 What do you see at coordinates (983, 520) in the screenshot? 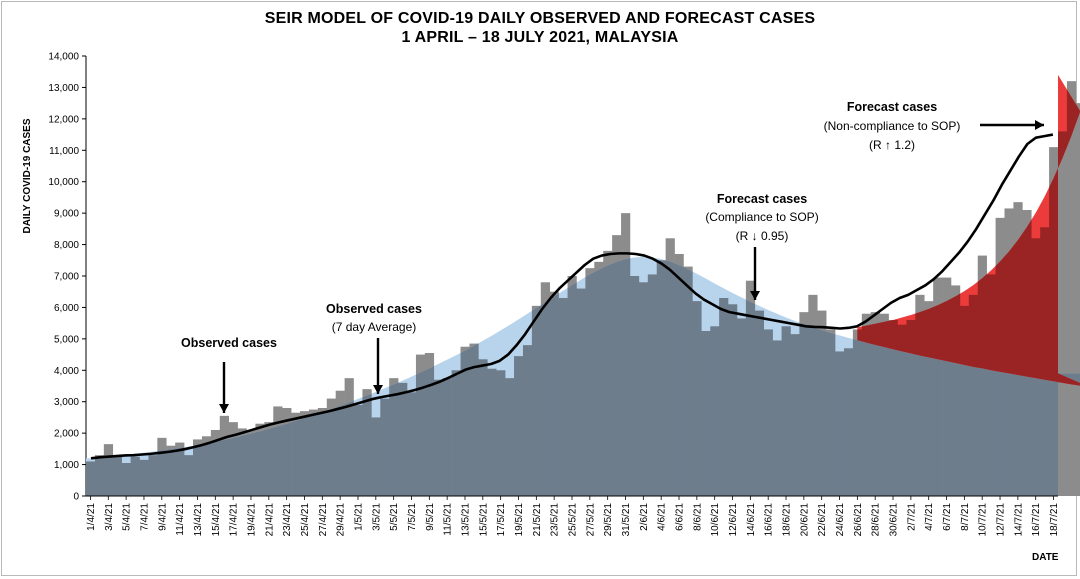
I see `x-tick-label: 10/7/21` at bounding box center [983, 520].